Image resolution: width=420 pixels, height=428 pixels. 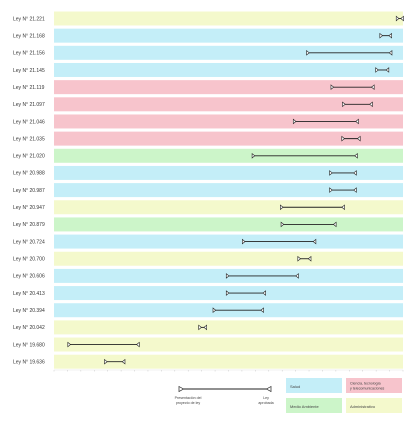 What do you see at coordinates (228, 370) in the screenshot?
I see `x-axis` at bounding box center [228, 370].